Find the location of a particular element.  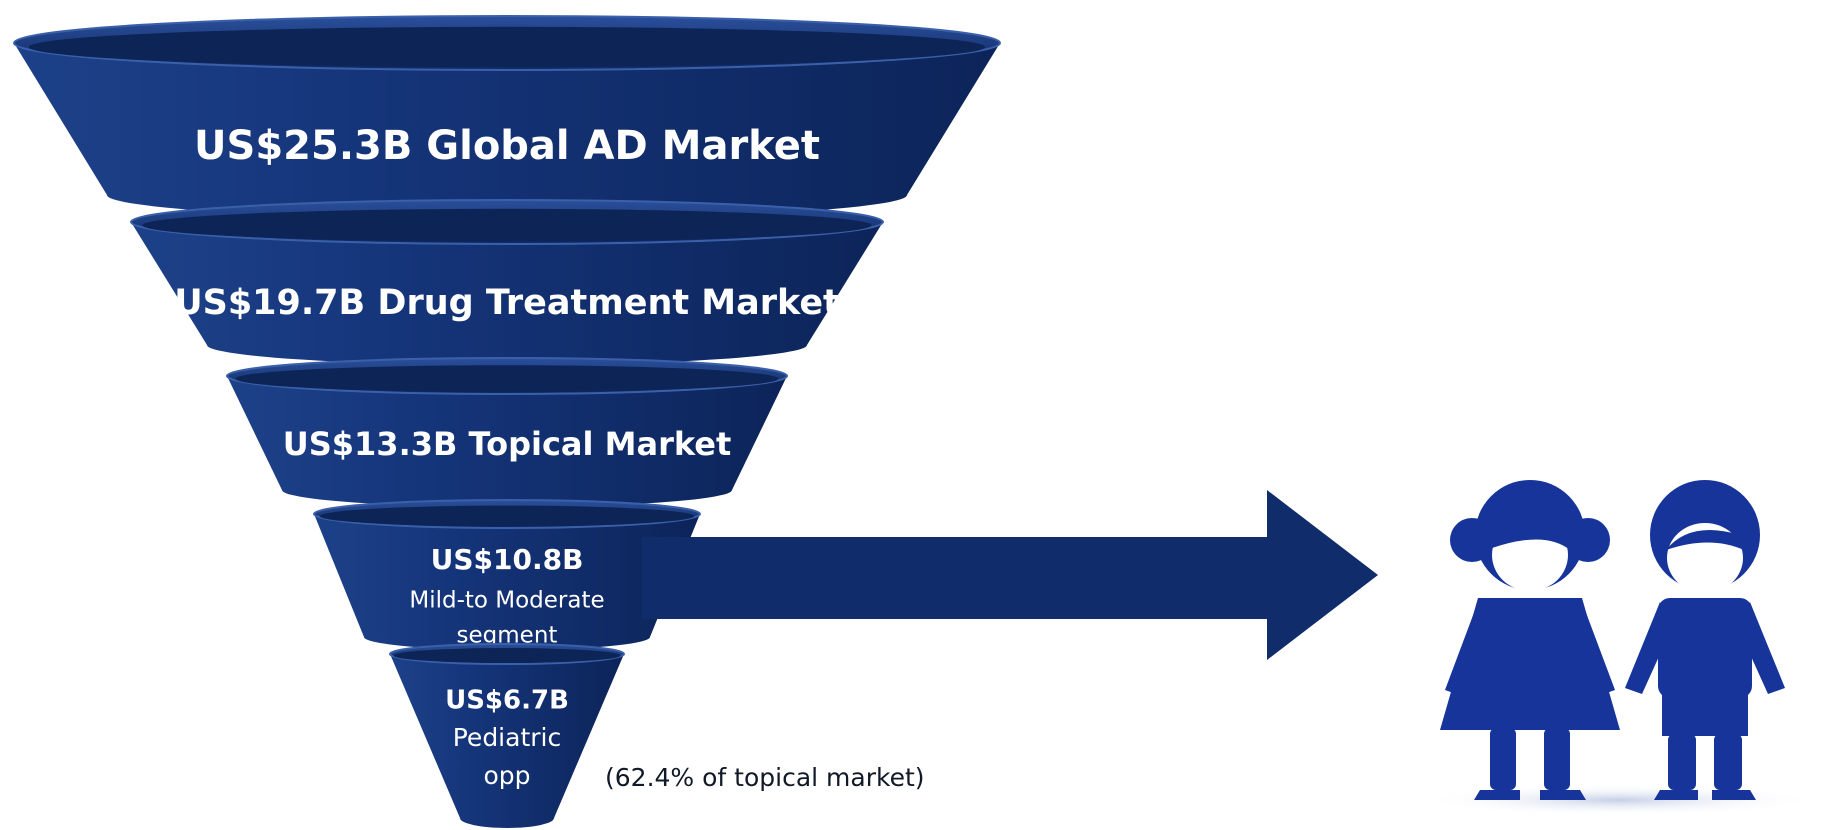

level-label: US$13.3B Topical Market is located at coordinates (507, 444).